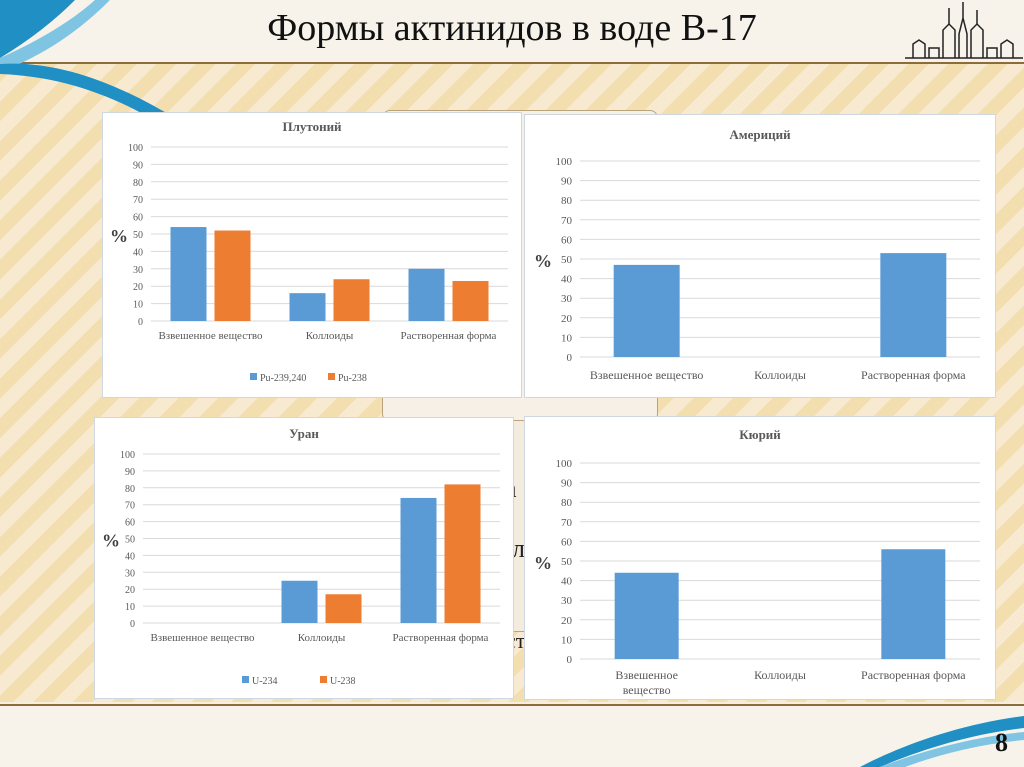 This screenshot has height=767, width=1024. What do you see at coordinates (283, 378) in the screenshot?
I see `legend-label: Pu-239,240` at bounding box center [283, 378].